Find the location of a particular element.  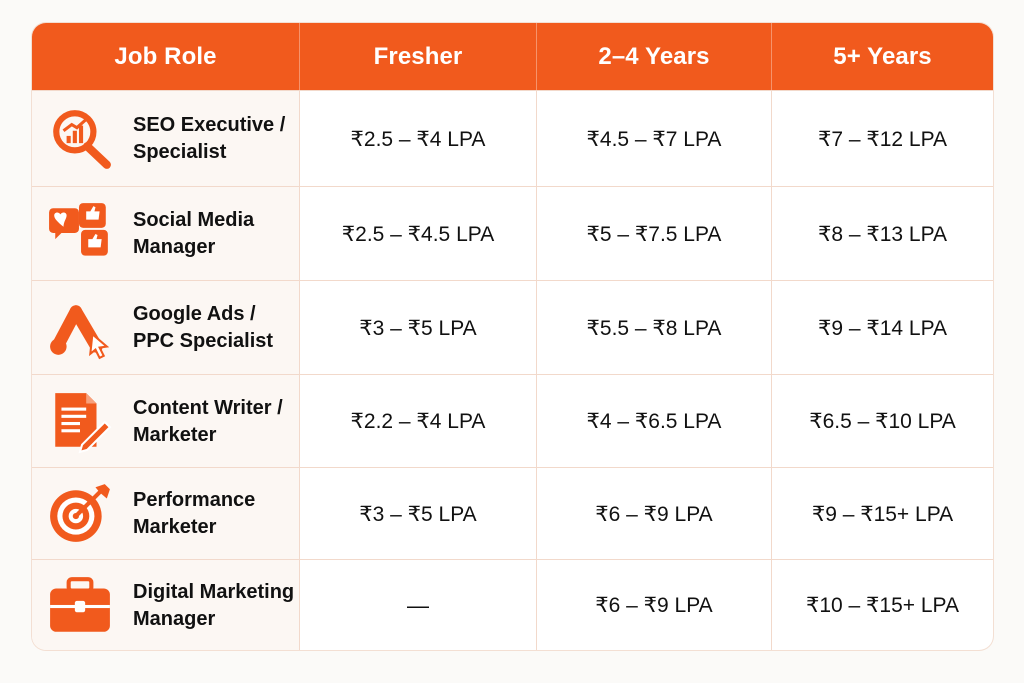

social-likes-icon is located at coordinates (78, 229).